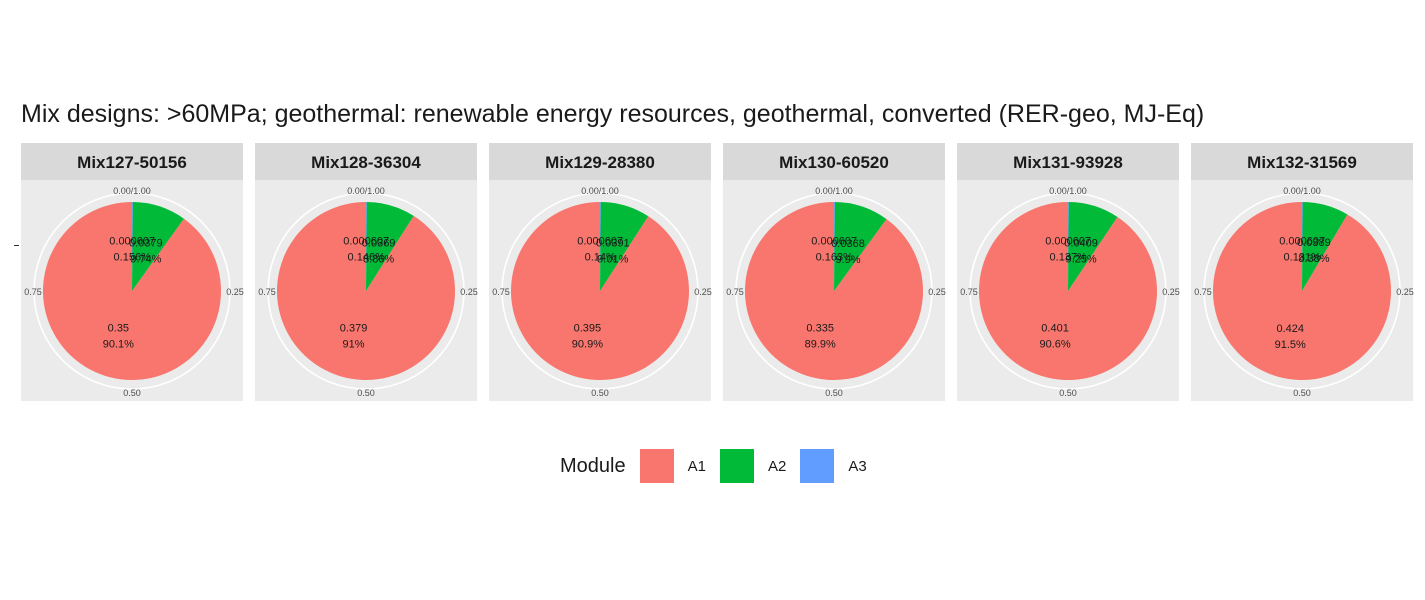 Image resolution: width=1425 pixels, height=600 pixels. I want to click on facet-strip-label: Mix130-60520, so click(834, 162).